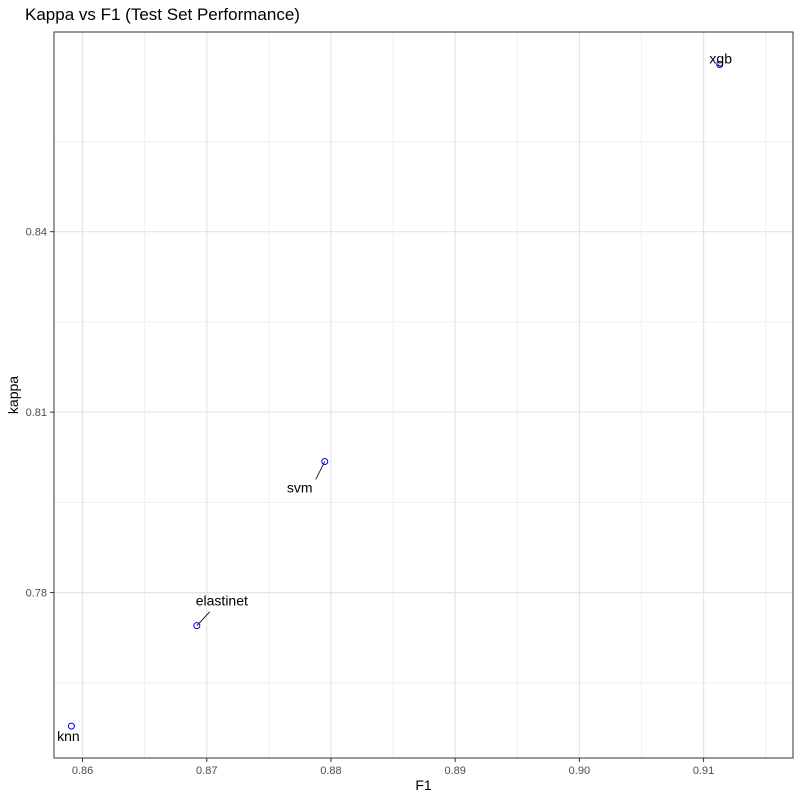 This screenshot has width=800, height=800. Describe the element at coordinates (36, 233) in the screenshot. I see `y-tick-label: 0.84` at that location.